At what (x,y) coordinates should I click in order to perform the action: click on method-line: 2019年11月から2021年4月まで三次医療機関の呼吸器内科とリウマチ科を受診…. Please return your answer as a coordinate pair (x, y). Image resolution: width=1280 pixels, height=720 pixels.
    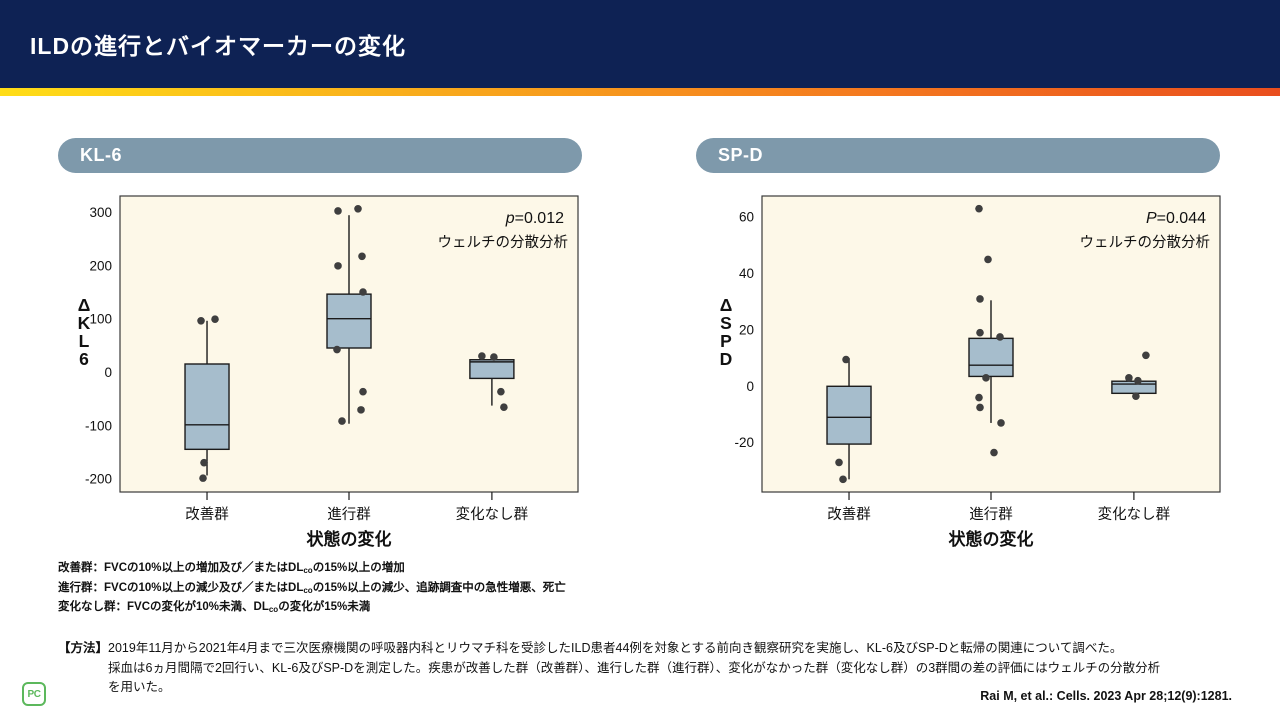
    Looking at the image, I should click on (615, 648).